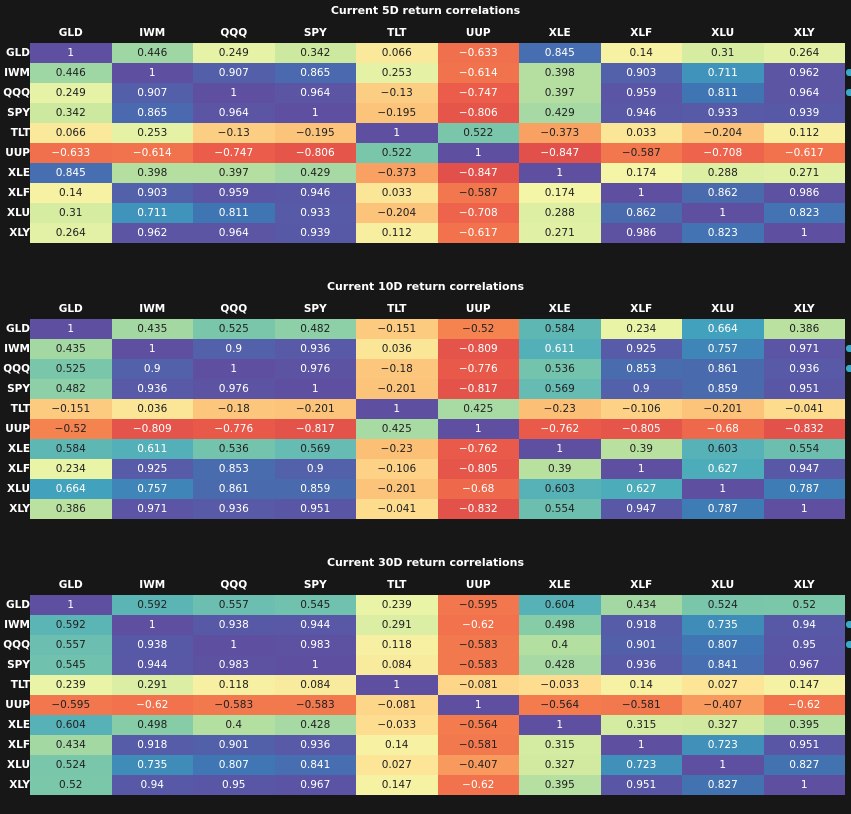  I want to click on heatmap-cell: 0.903, so click(641, 73).